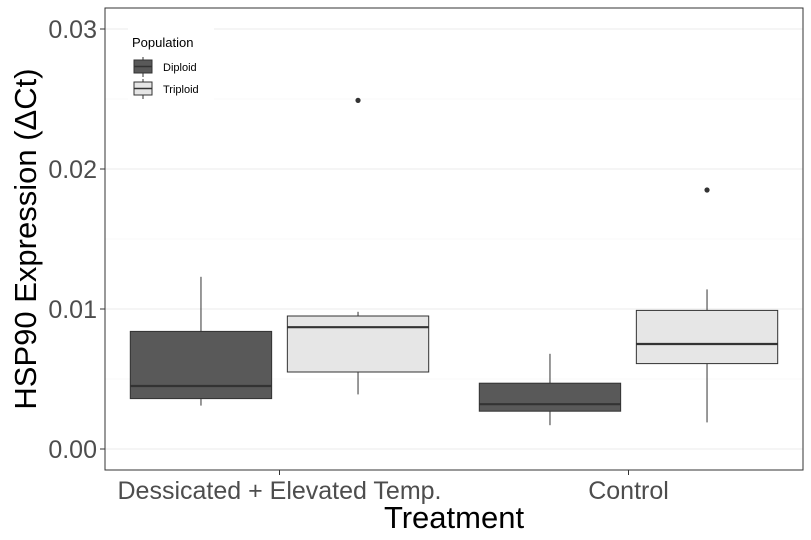  What do you see at coordinates (72, 450) in the screenshot?
I see `y-tick-label: 0.00` at bounding box center [72, 450].